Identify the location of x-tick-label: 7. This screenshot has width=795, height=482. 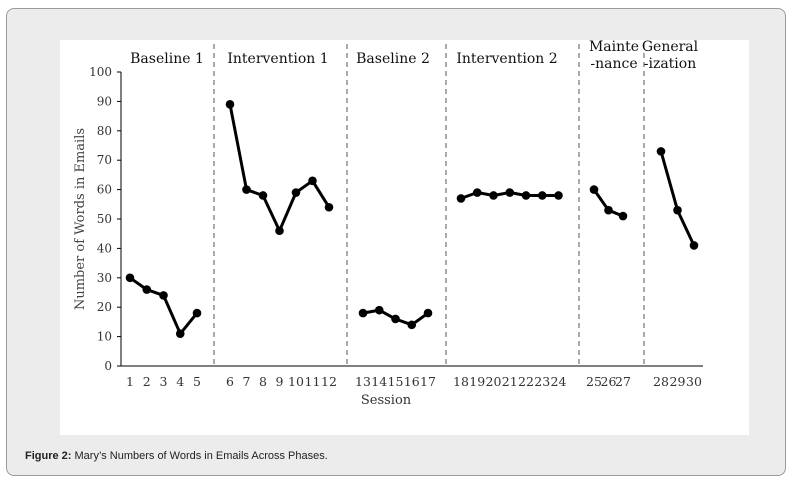
(247, 381).